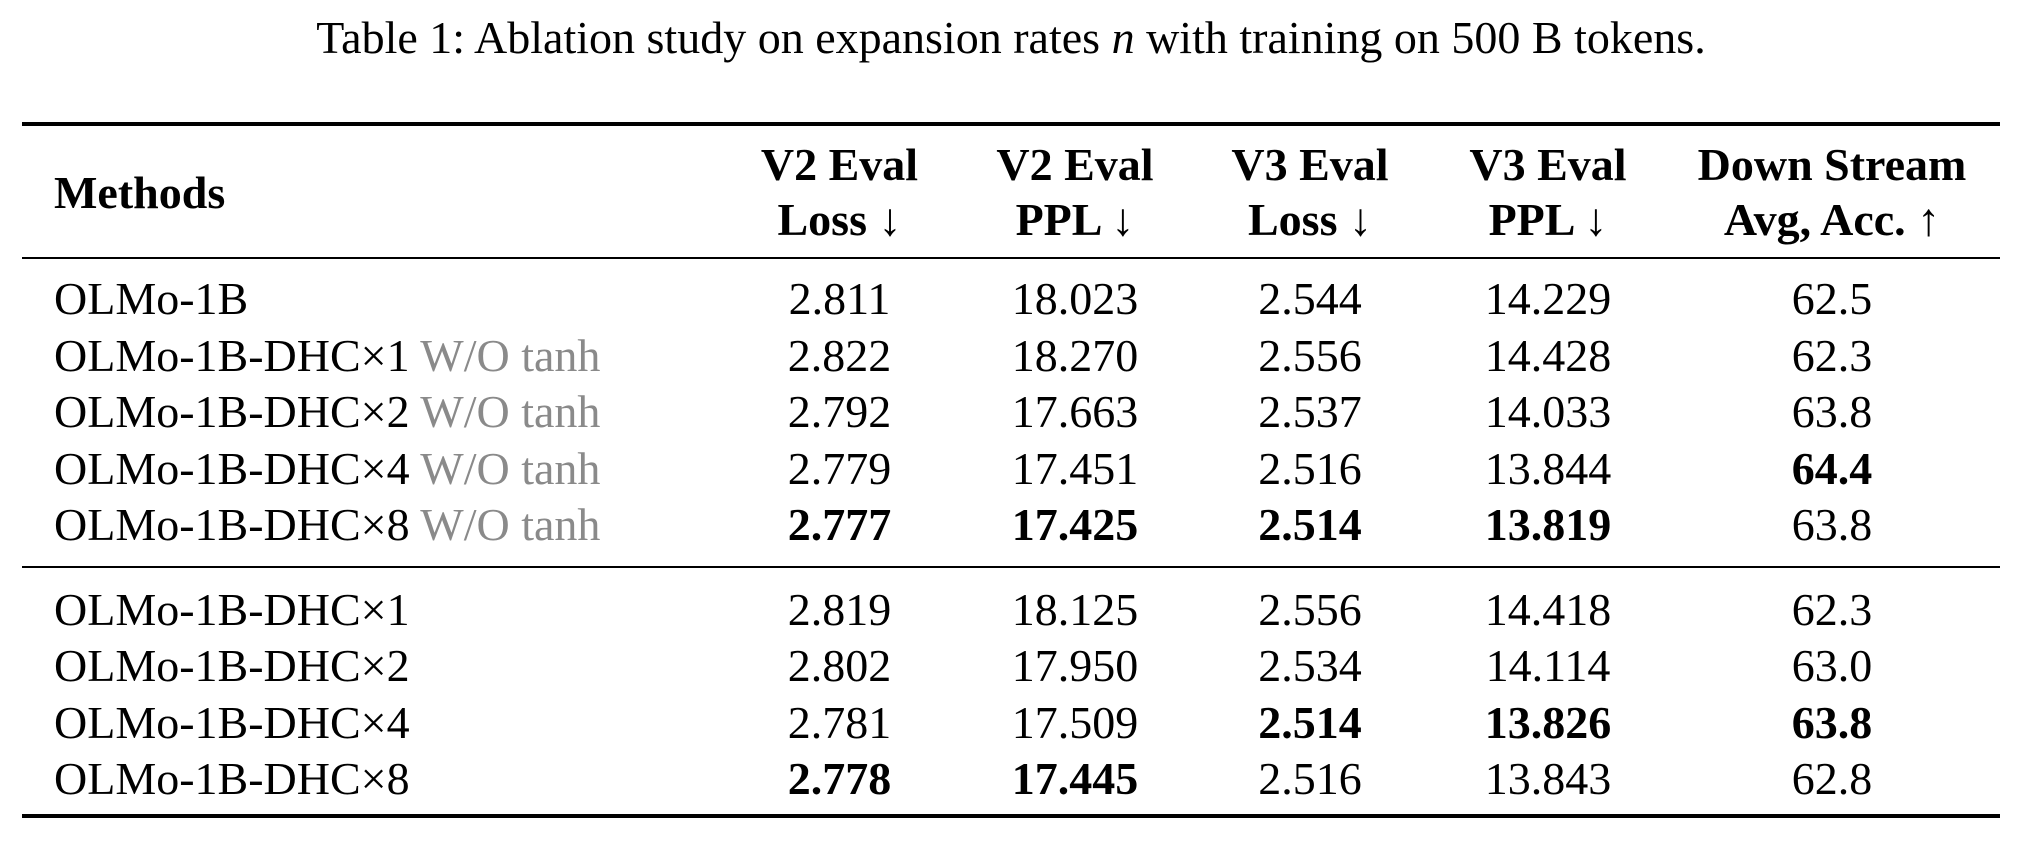  What do you see at coordinates (1075, 665) in the screenshot?
I see `v2-eval-ppl-cell: 17.950` at bounding box center [1075, 665].